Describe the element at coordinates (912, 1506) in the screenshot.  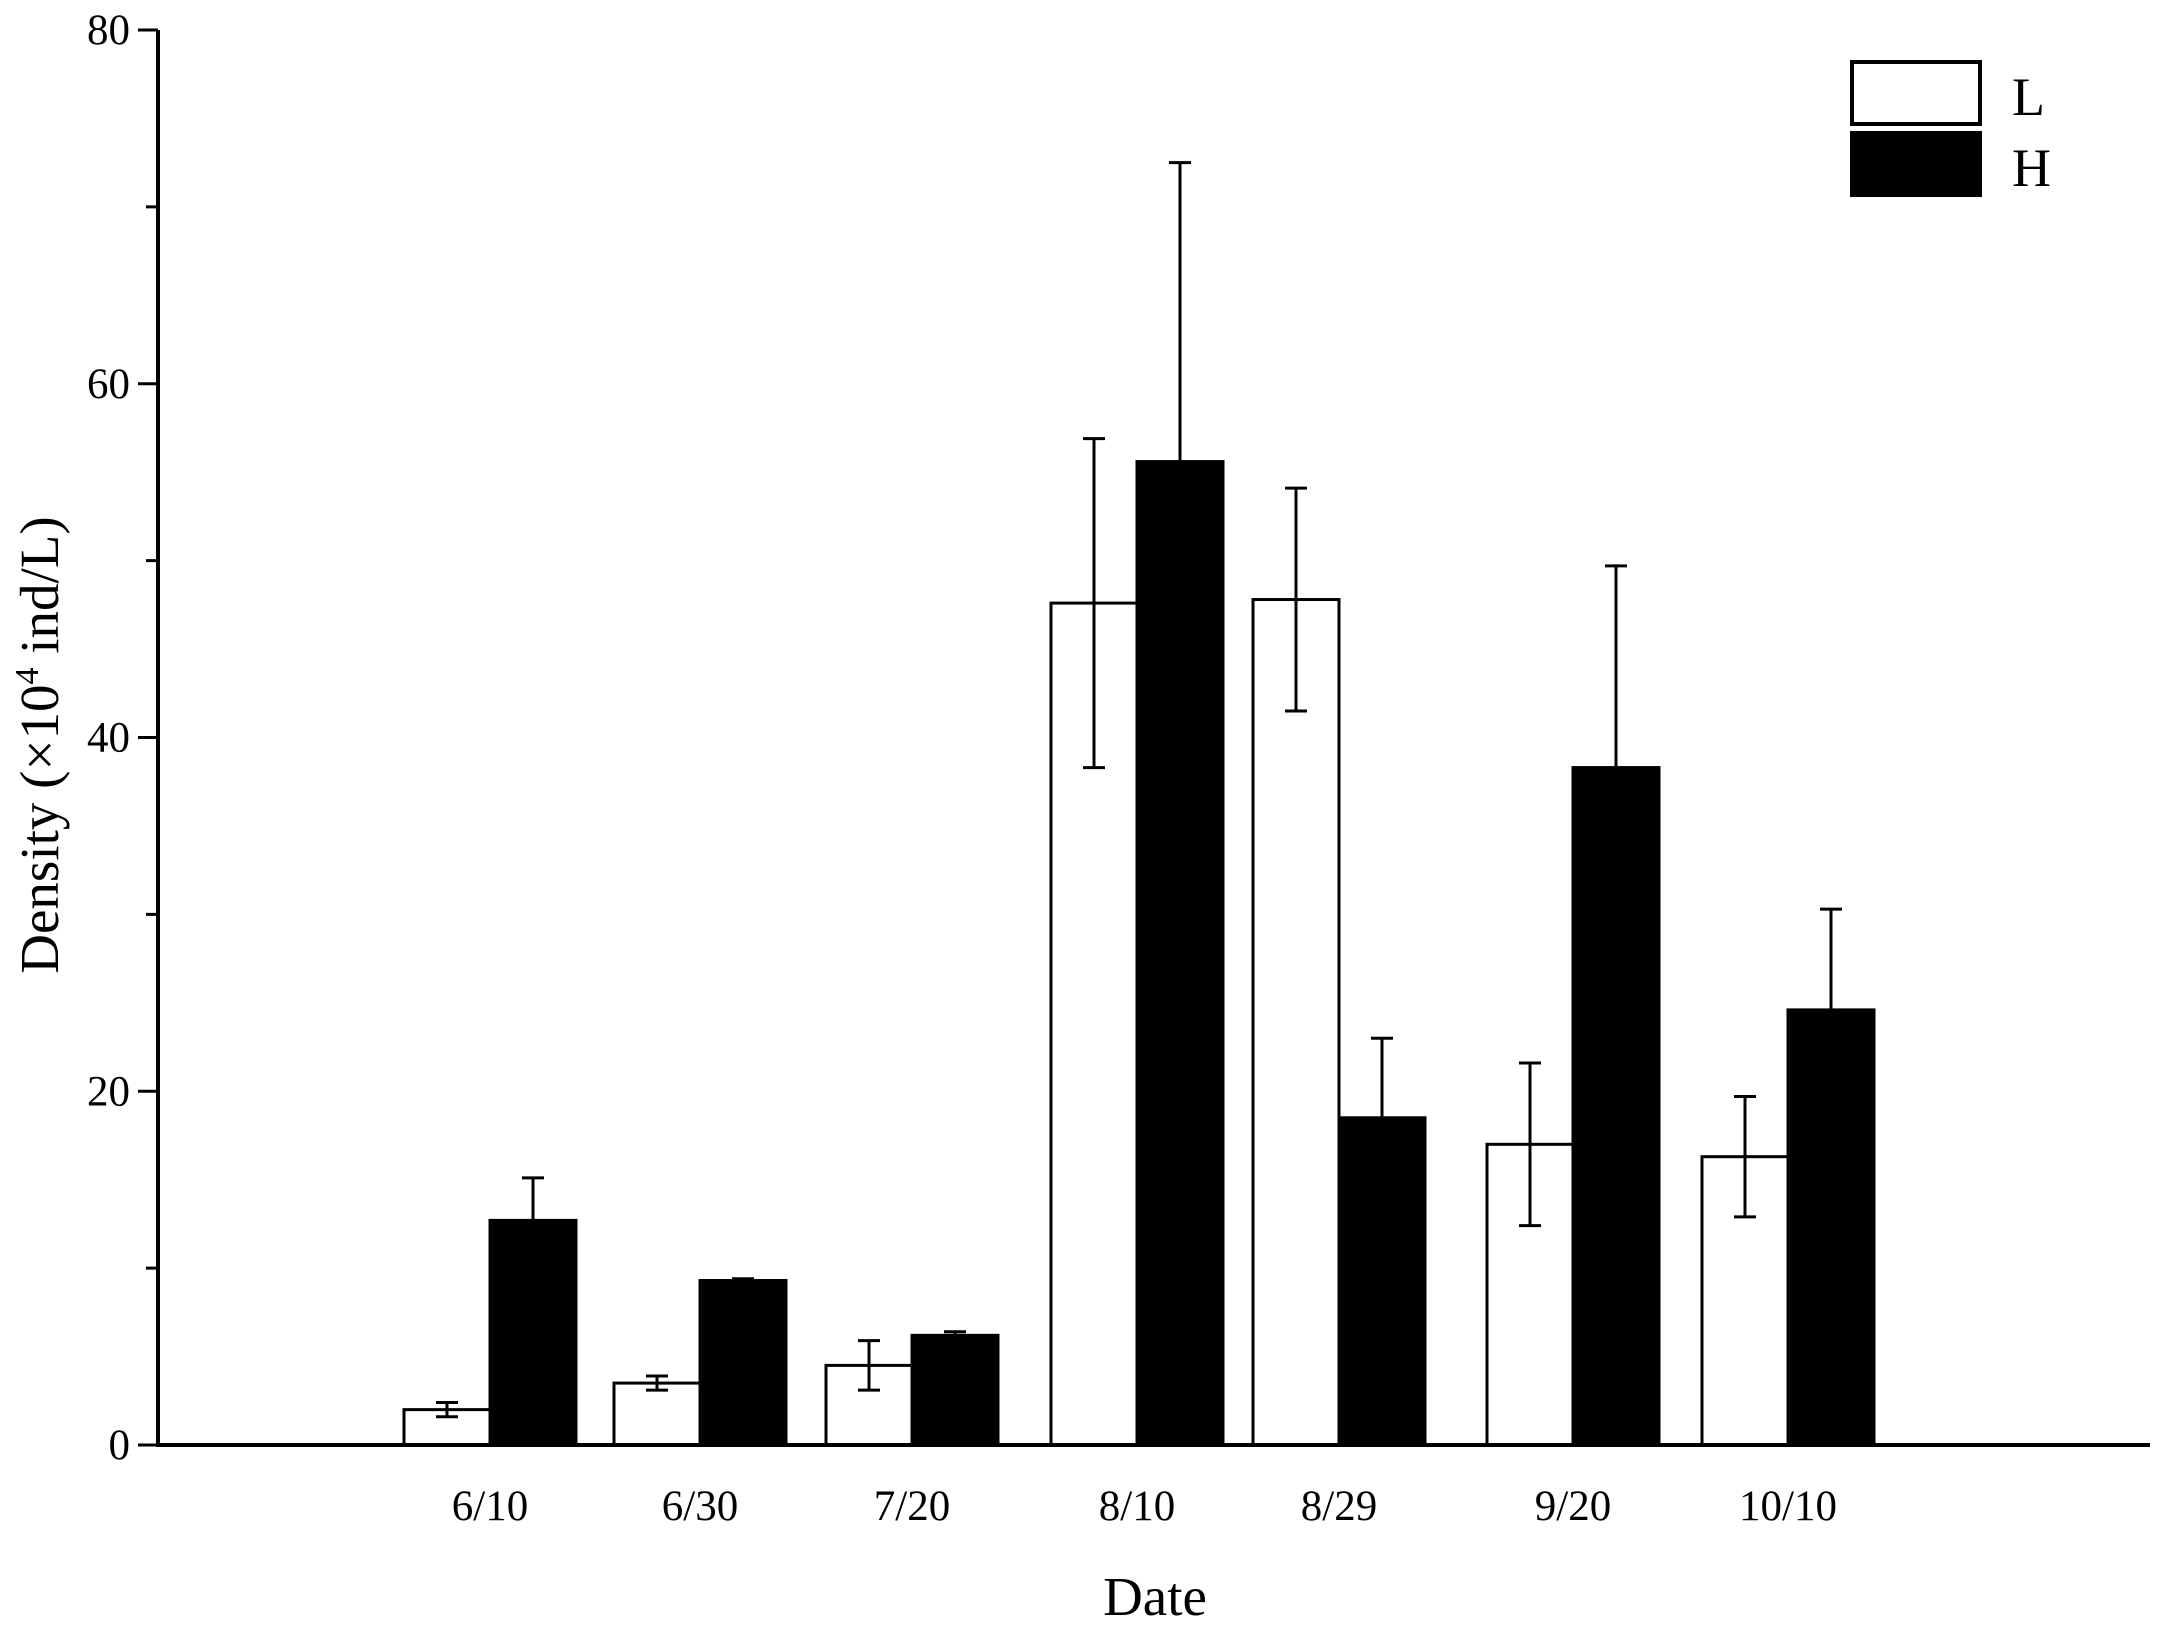
I see `x-tick-label: 7/20` at that location.